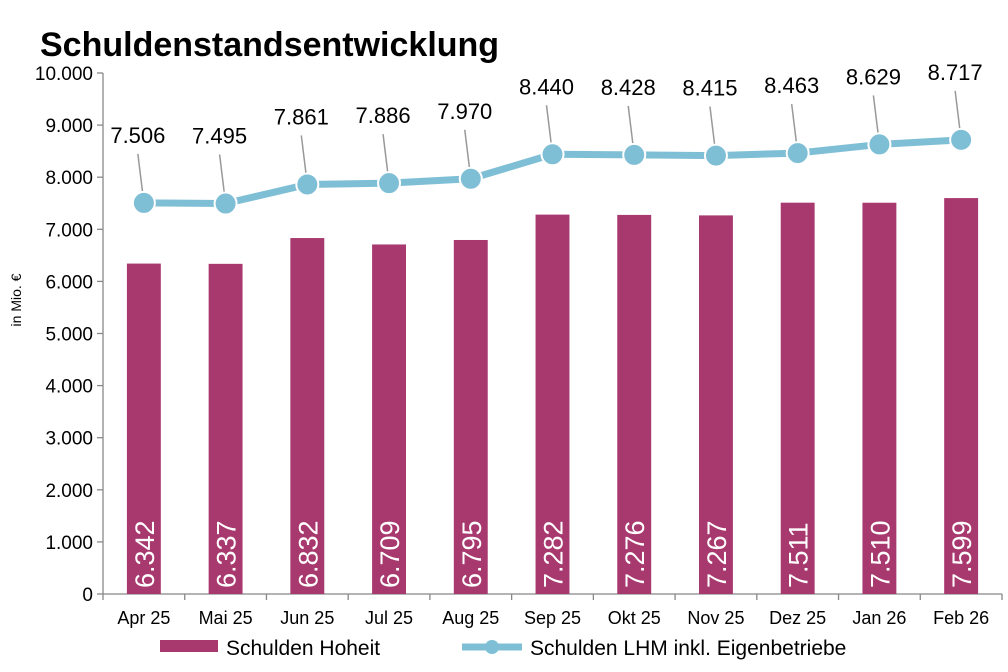 The height and width of the screenshot is (672, 1008). I want to click on y-tick-label: 10.000, so click(64, 74).